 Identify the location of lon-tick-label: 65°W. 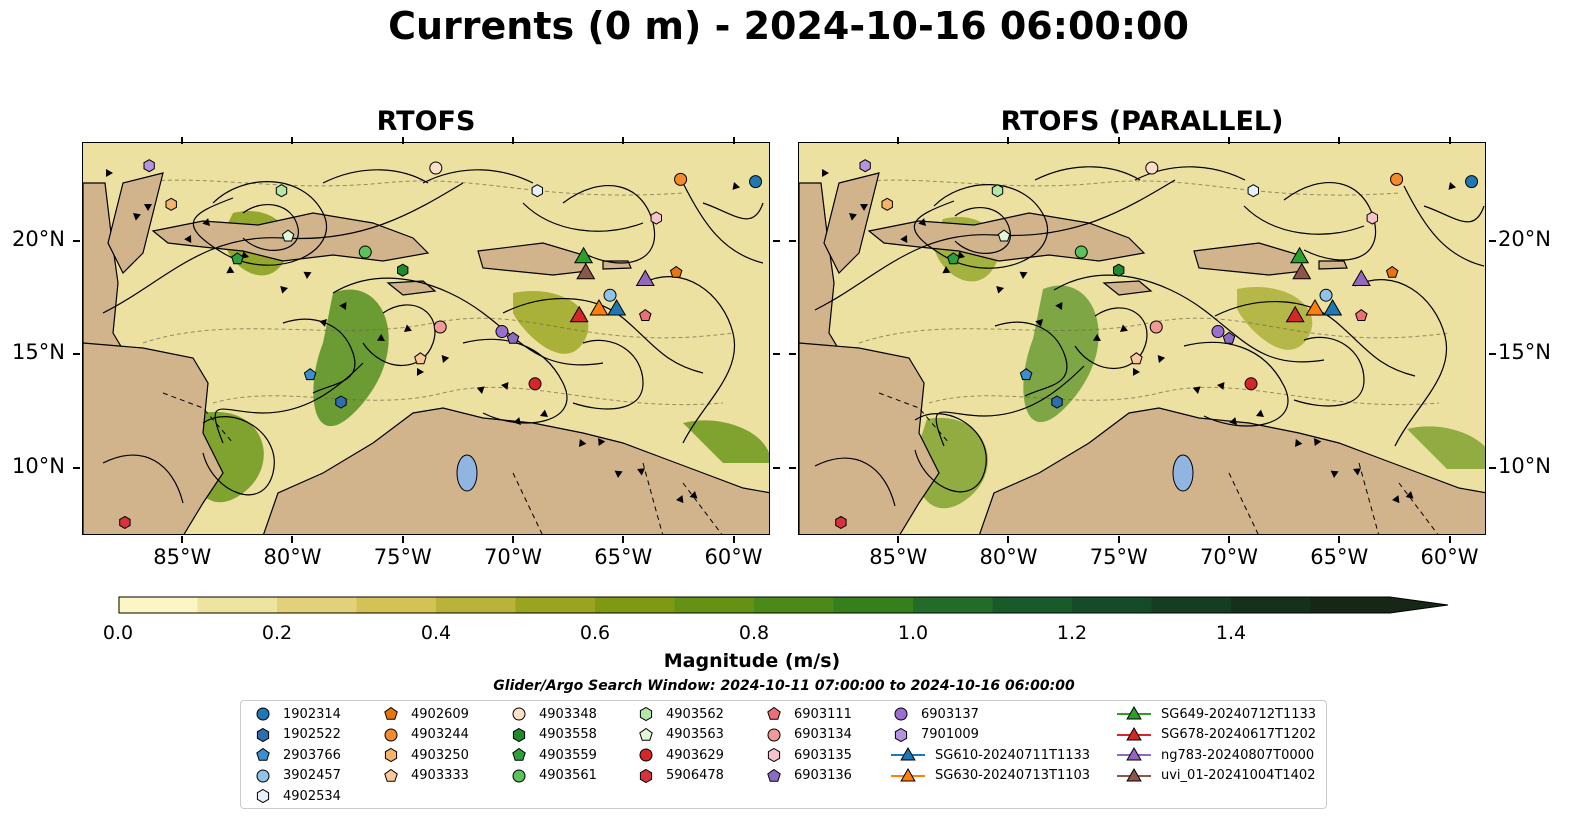
(1339, 557).